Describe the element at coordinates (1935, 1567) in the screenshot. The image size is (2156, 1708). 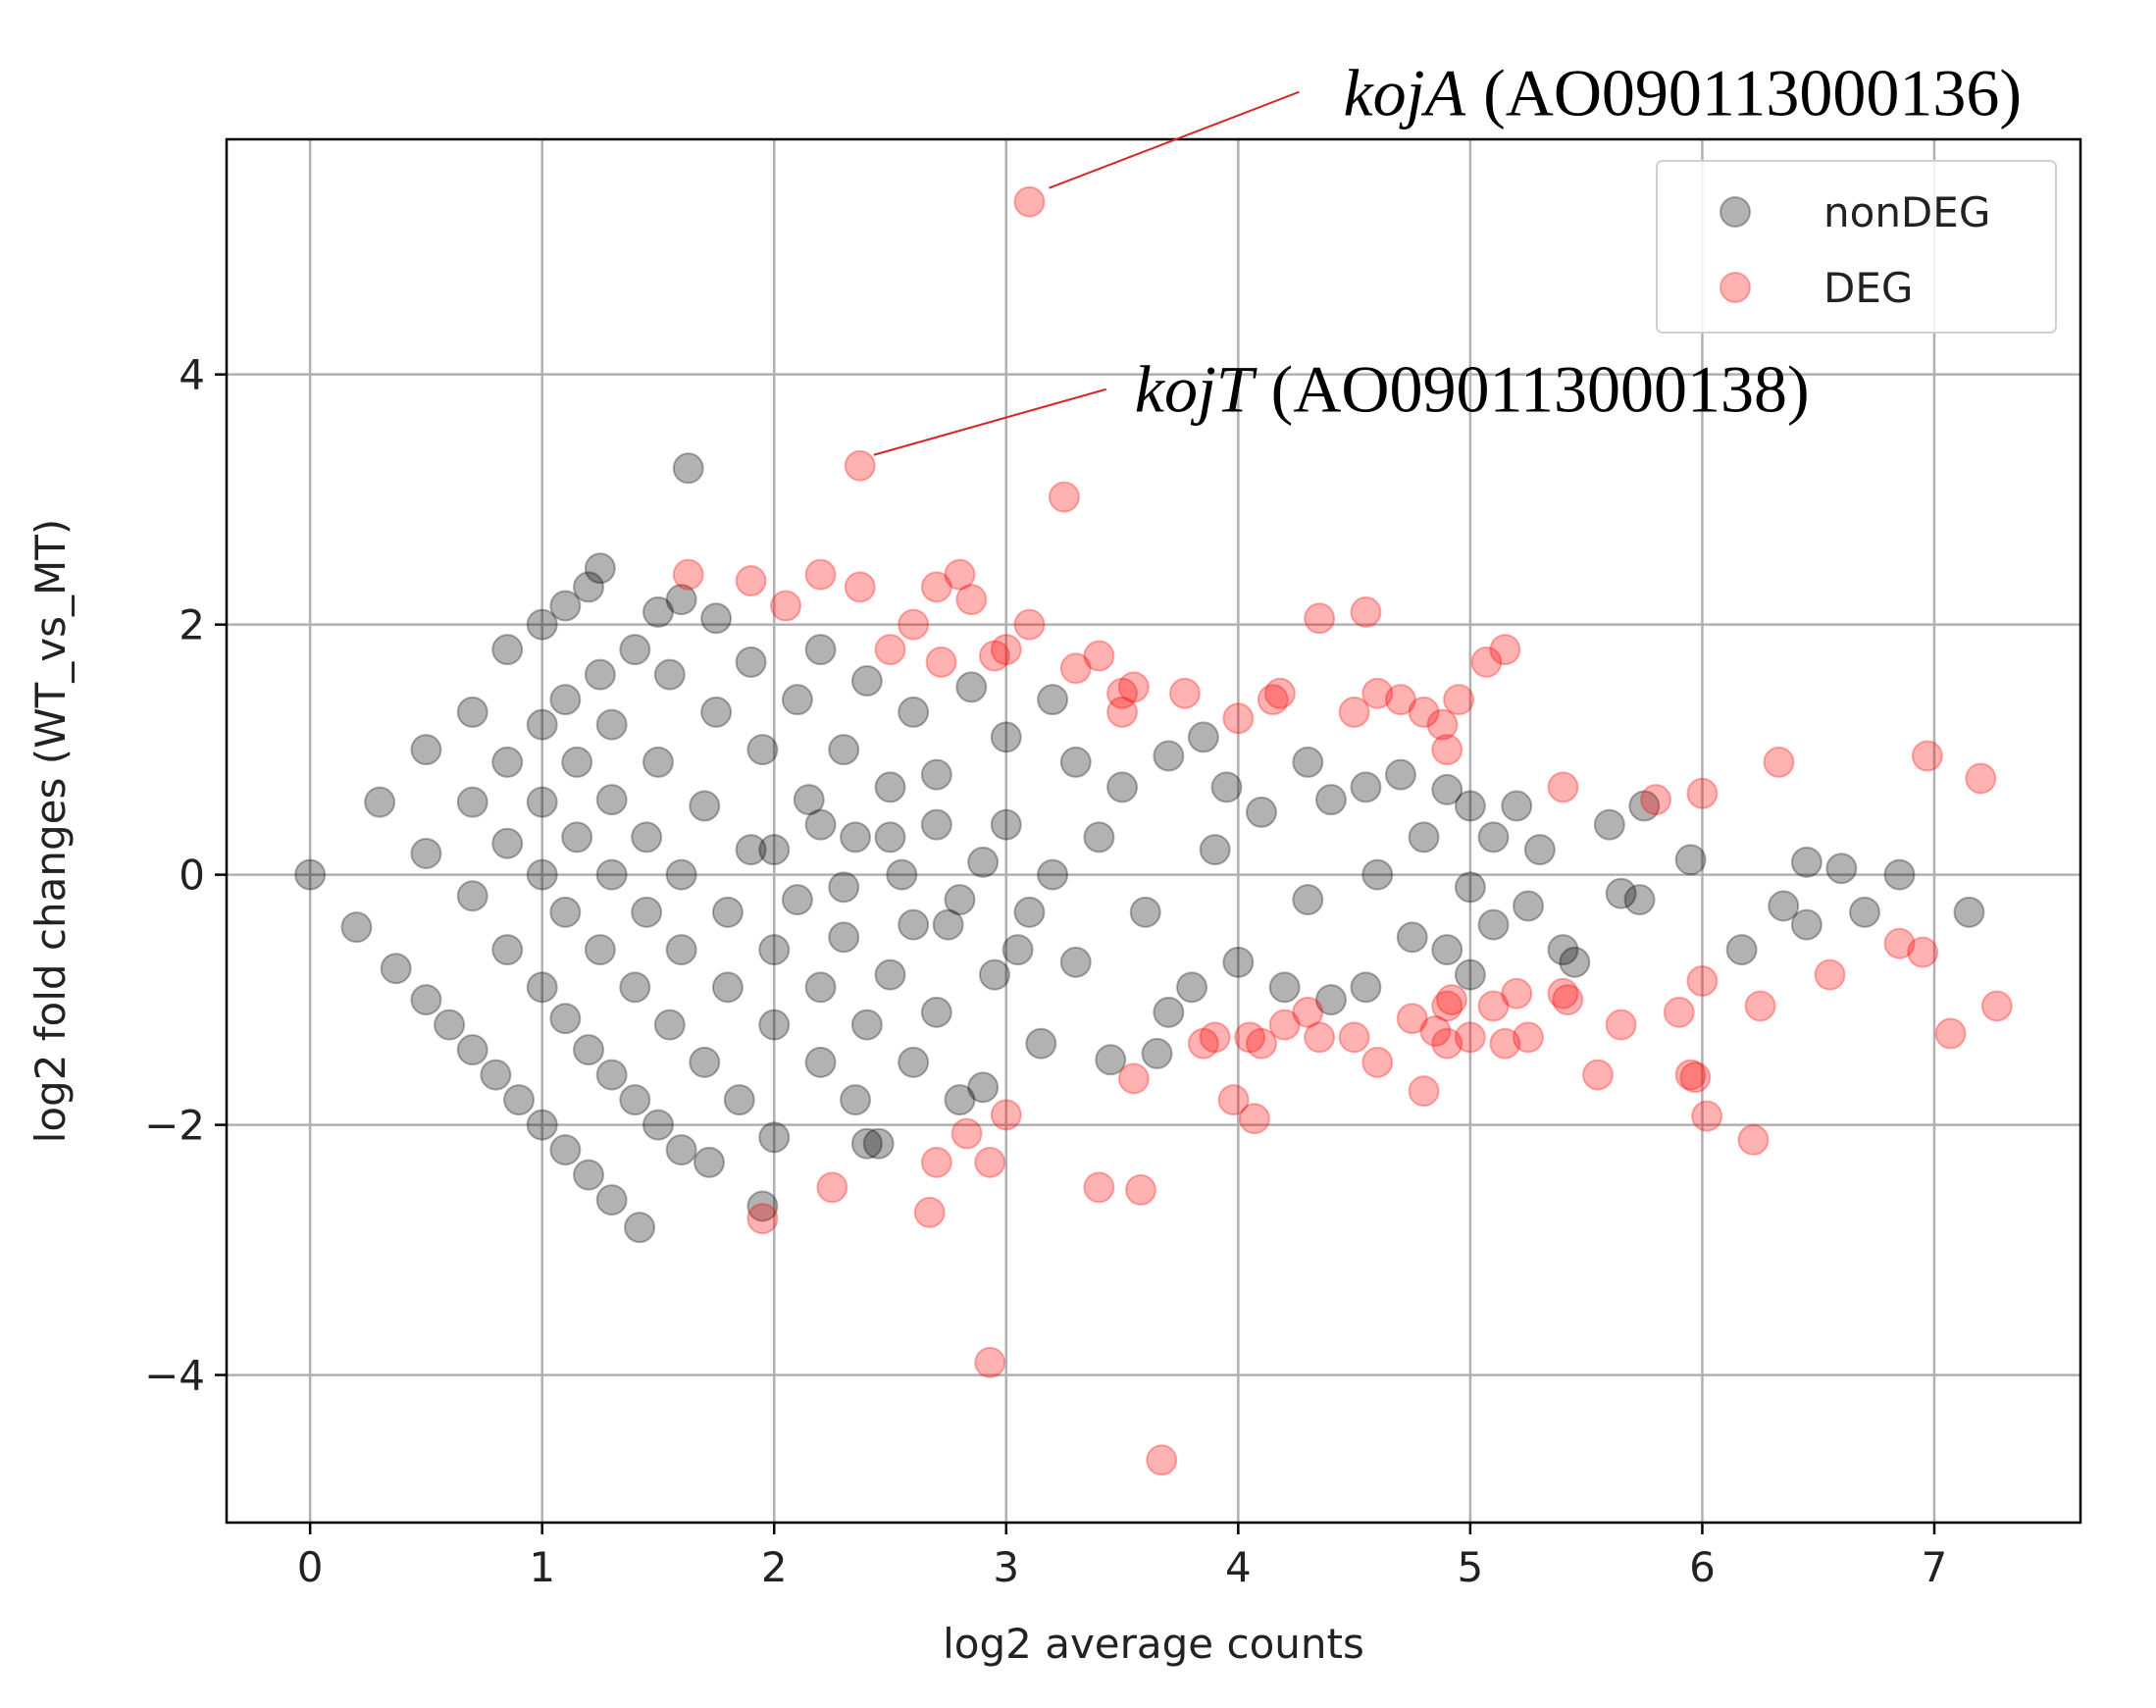
I see `x-tick-label: 7` at that location.